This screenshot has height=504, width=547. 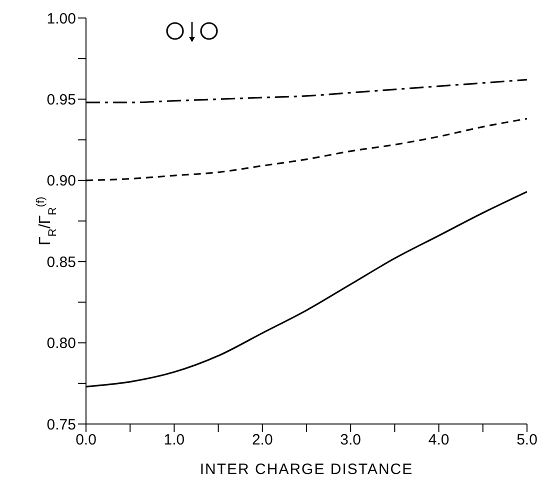 What do you see at coordinates (61, 181) in the screenshot?
I see `y-tick-label: 0.90` at bounding box center [61, 181].